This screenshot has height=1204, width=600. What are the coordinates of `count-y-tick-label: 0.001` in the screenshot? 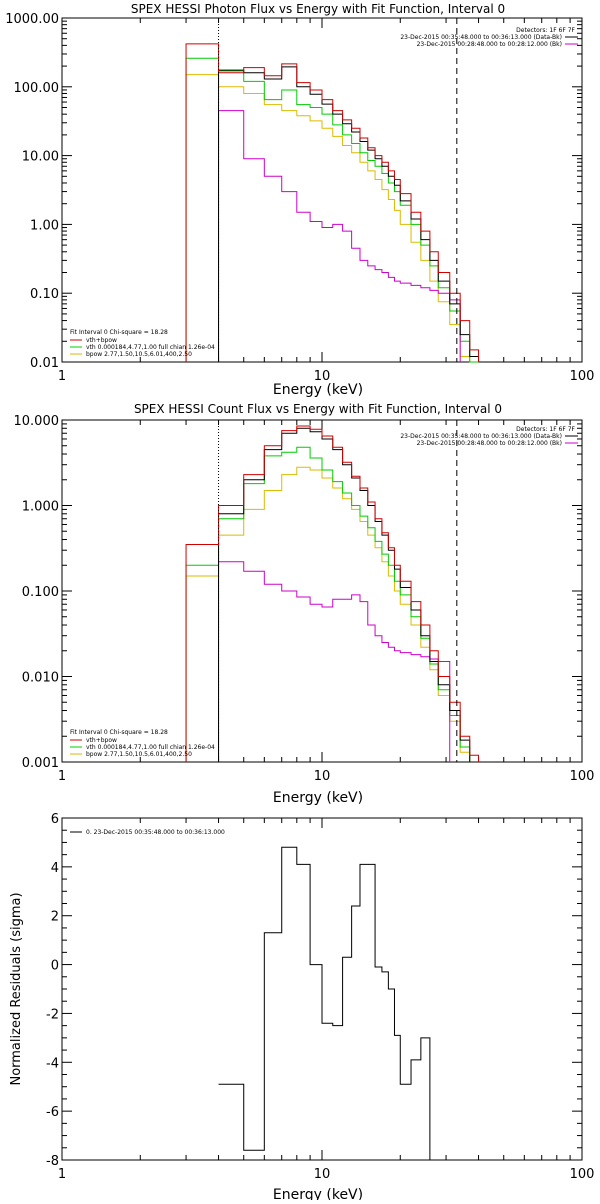 It's located at (40, 763).